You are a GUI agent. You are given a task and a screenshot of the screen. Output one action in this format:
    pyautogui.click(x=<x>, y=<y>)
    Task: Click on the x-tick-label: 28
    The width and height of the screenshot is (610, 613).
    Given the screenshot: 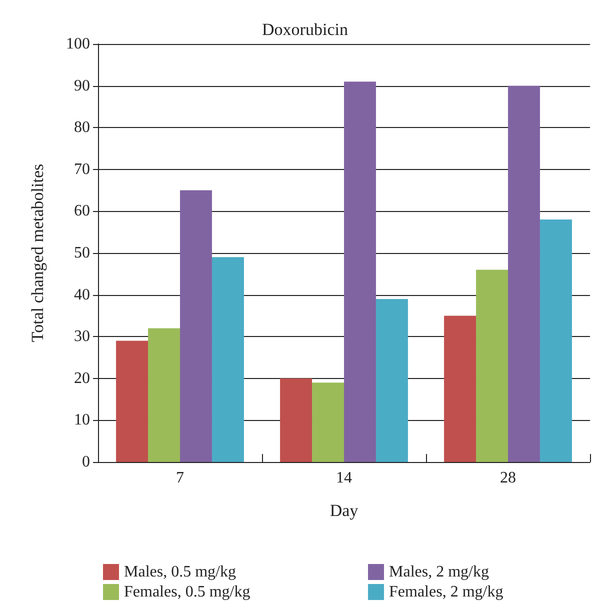 What is the action you would take?
    pyautogui.click(x=508, y=478)
    